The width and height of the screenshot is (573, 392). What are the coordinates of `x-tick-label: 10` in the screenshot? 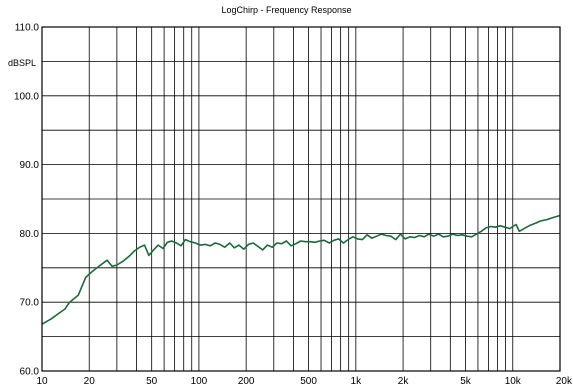 It's located at (42, 381).